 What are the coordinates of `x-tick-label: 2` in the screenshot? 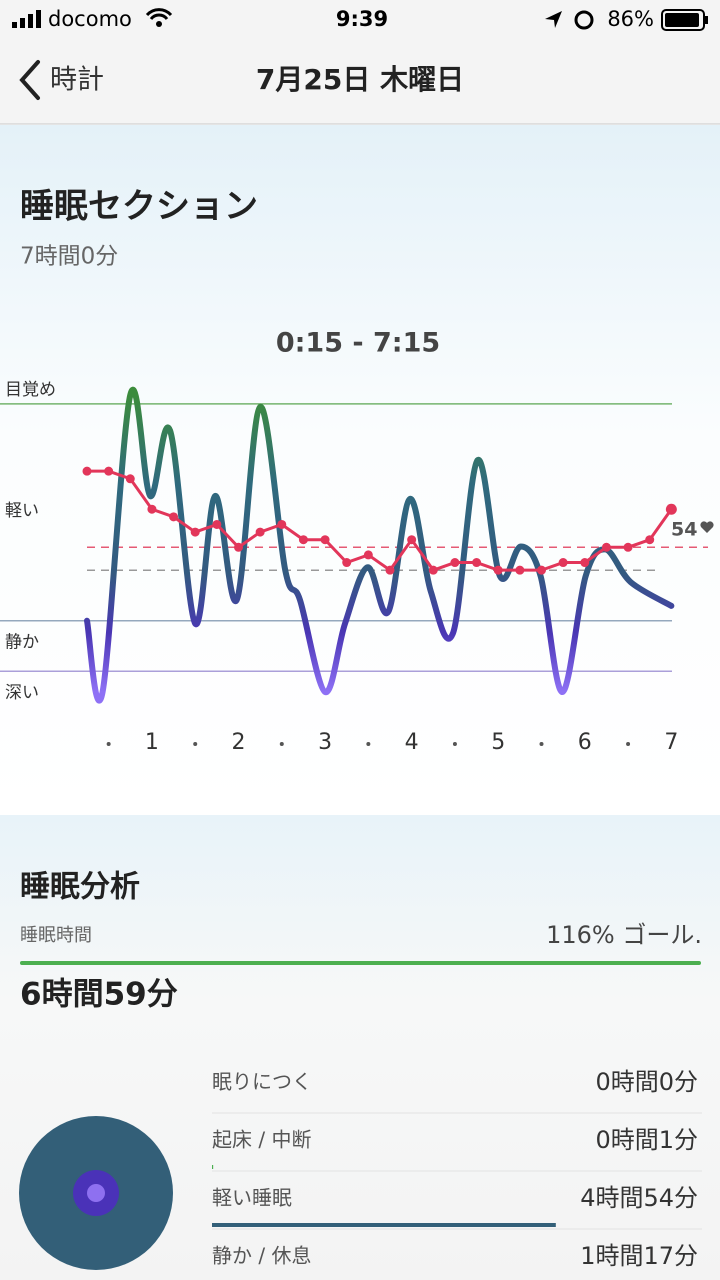 It's located at (239, 742).